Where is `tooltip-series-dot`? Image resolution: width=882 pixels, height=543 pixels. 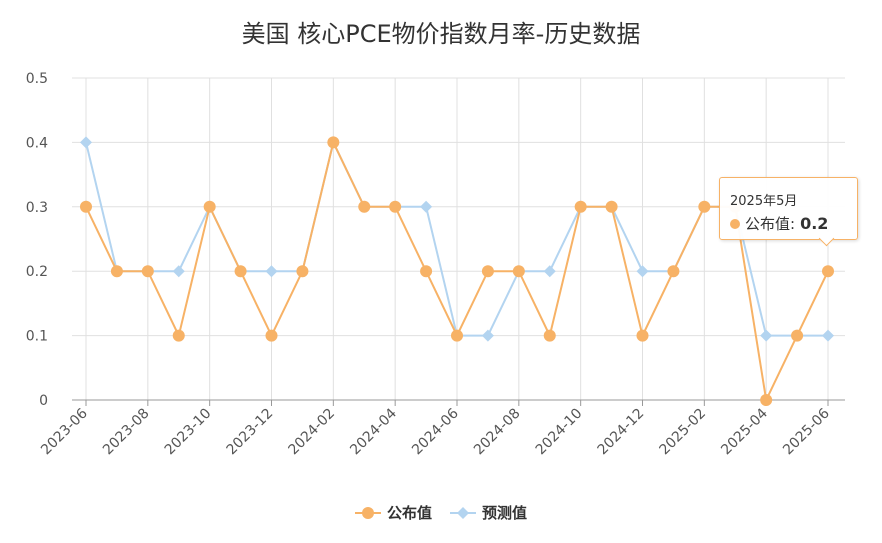 tooltip-series-dot is located at coordinates (735, 223).